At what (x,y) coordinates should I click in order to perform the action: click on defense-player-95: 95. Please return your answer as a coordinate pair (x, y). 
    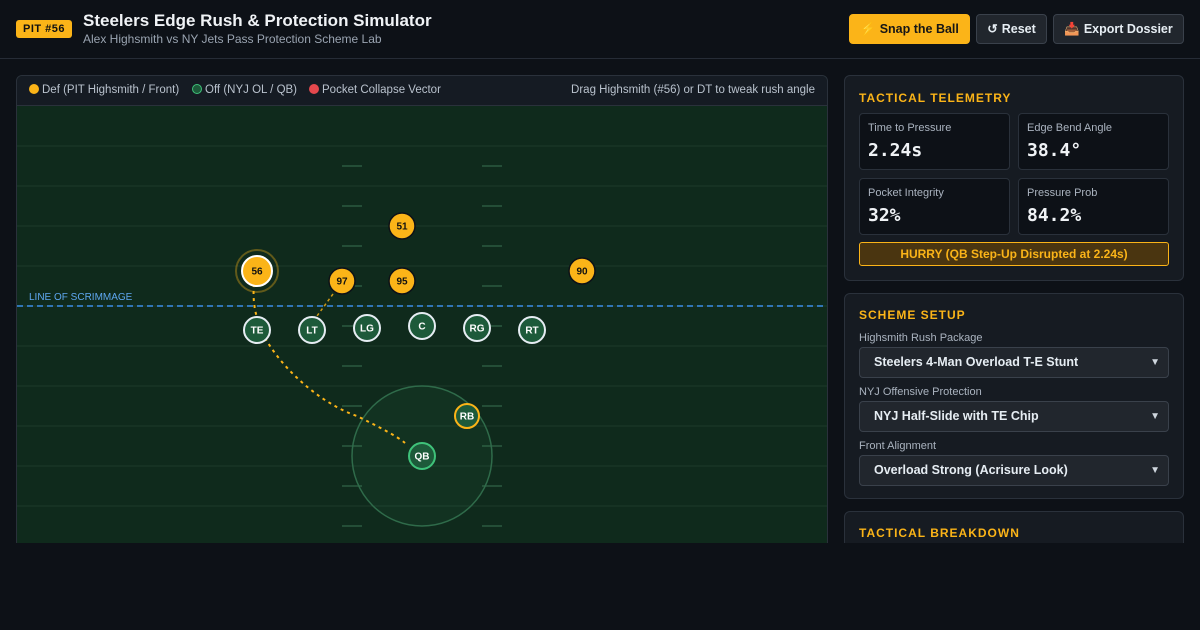
    Looking at the image, I should click on (402, 281).